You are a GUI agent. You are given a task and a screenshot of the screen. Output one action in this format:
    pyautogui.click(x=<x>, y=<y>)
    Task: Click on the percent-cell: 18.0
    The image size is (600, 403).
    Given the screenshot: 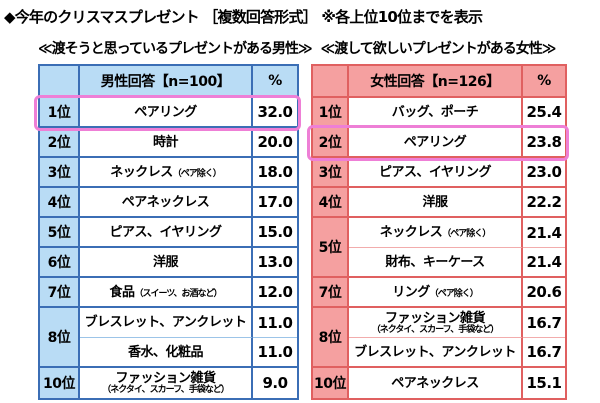 What is the action you would take?
    pyautogui.click(x=275, y=173)
    